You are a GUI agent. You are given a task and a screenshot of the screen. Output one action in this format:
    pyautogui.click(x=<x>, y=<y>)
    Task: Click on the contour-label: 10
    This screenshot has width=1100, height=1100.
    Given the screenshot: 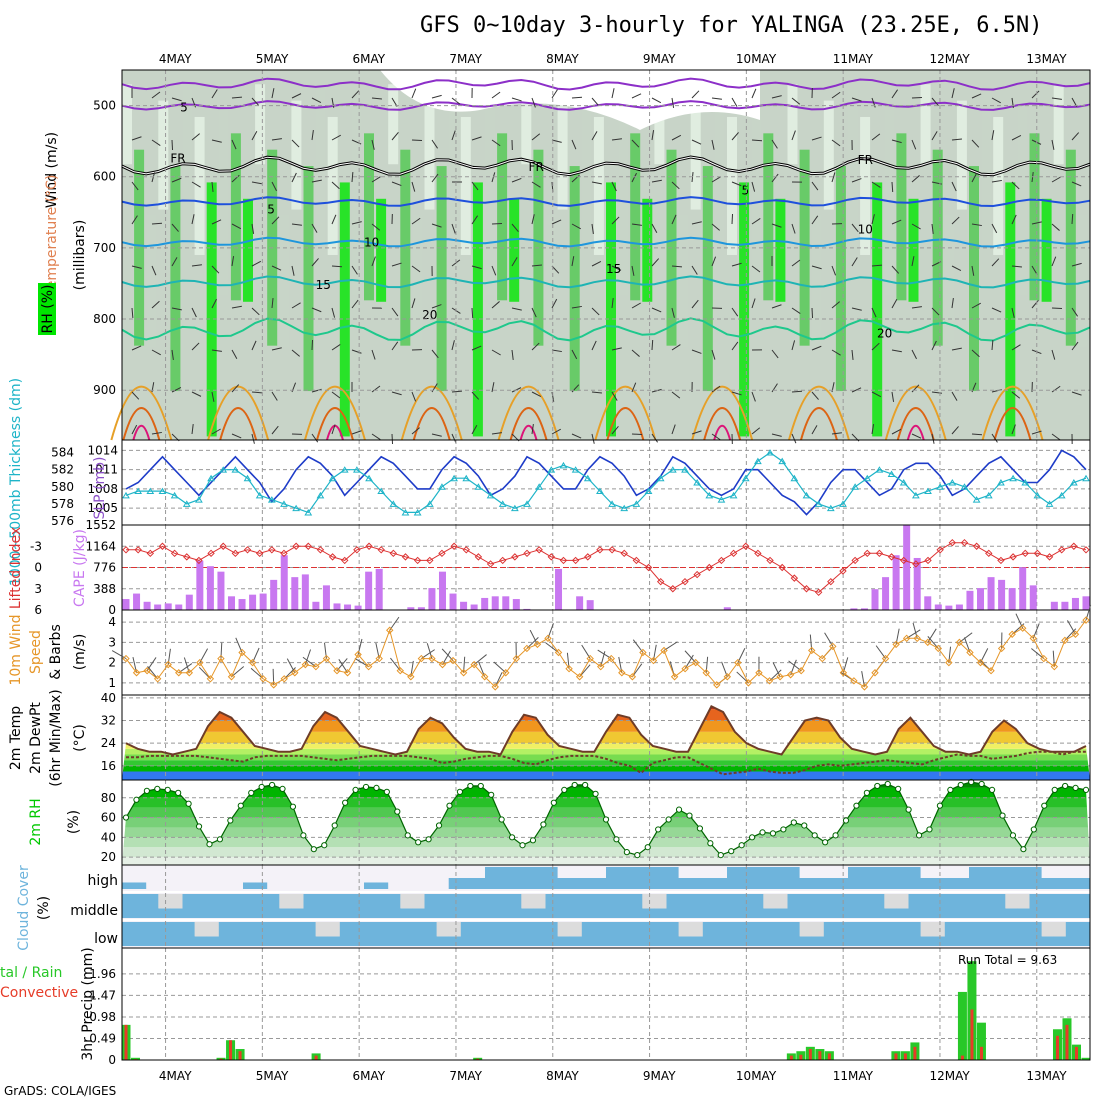 What is the action you would take?
    pyautogui.click(x=865, y=230)
    